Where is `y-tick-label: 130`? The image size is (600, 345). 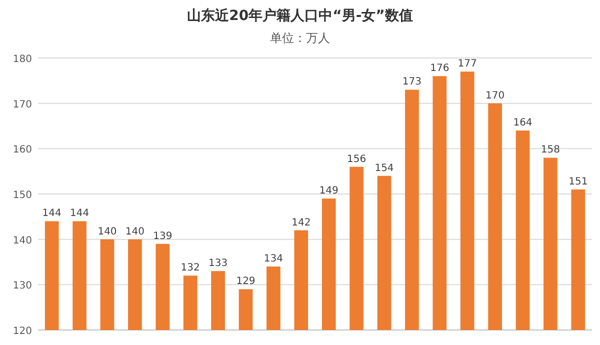 y-tick-label: 130 is located at coordinates (22, 286).